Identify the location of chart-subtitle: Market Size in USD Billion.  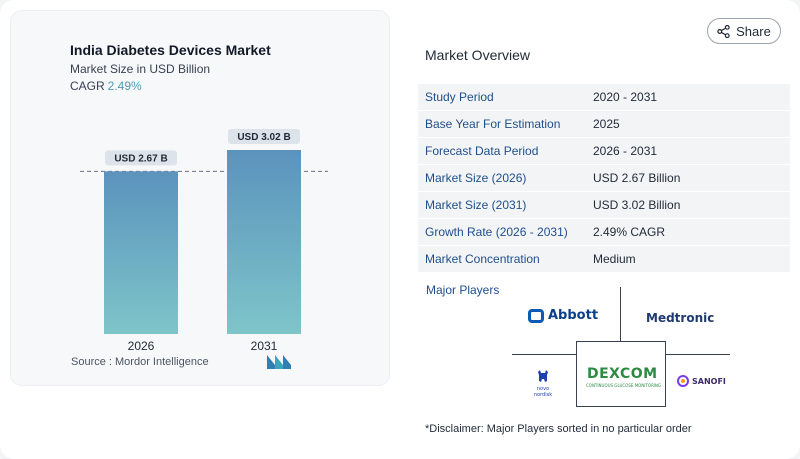
(140, 69).